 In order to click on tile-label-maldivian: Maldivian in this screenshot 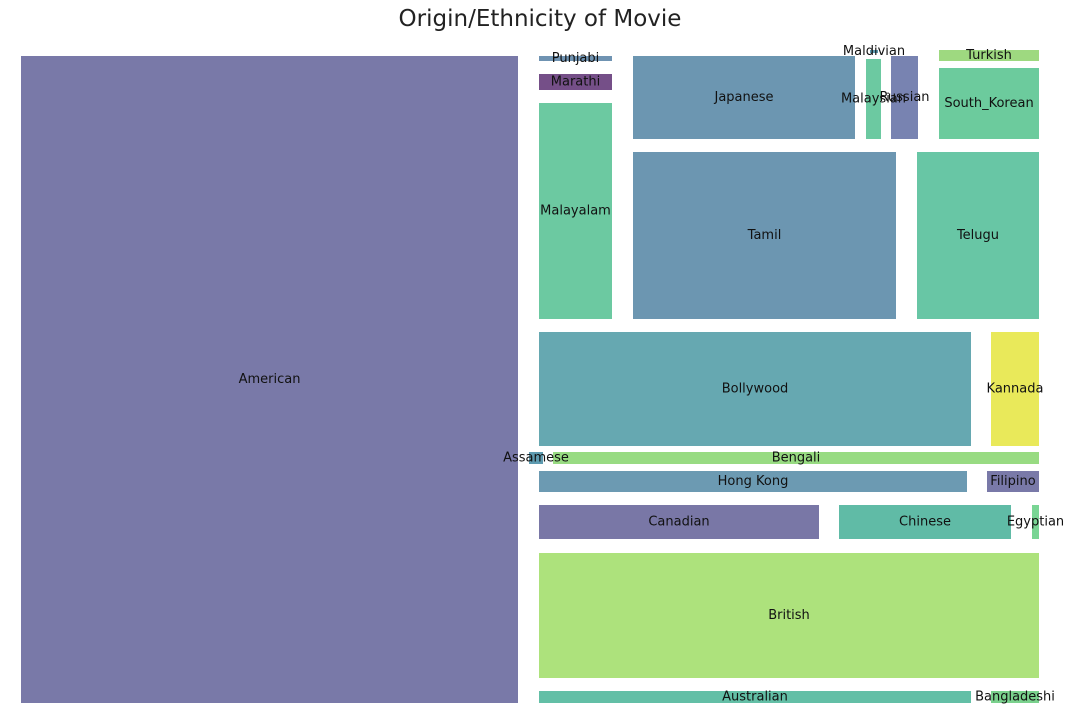, I will do `click(874, 51)`.